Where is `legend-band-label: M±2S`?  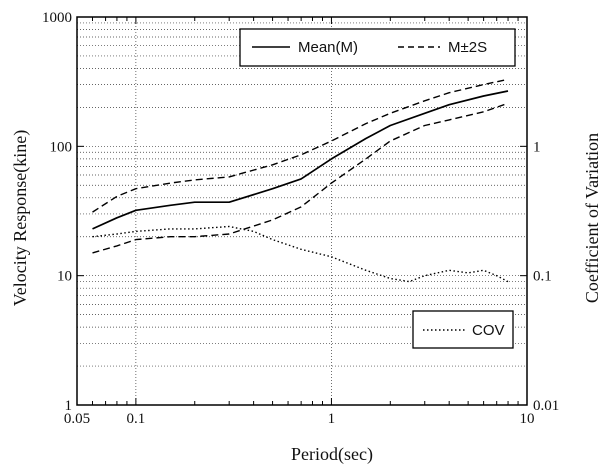 legend-band-label: M±2S is located at coordinates (467, 47).